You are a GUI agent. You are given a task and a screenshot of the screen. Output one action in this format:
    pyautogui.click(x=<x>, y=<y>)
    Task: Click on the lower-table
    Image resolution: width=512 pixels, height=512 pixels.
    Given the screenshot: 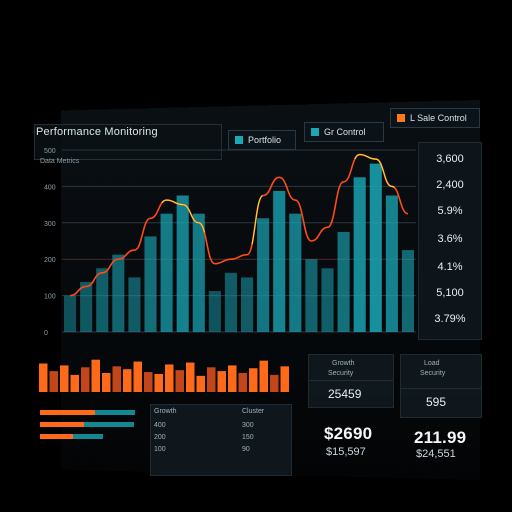 What is the action you would take?
    pyautogui.click(x=221, y=440)
    